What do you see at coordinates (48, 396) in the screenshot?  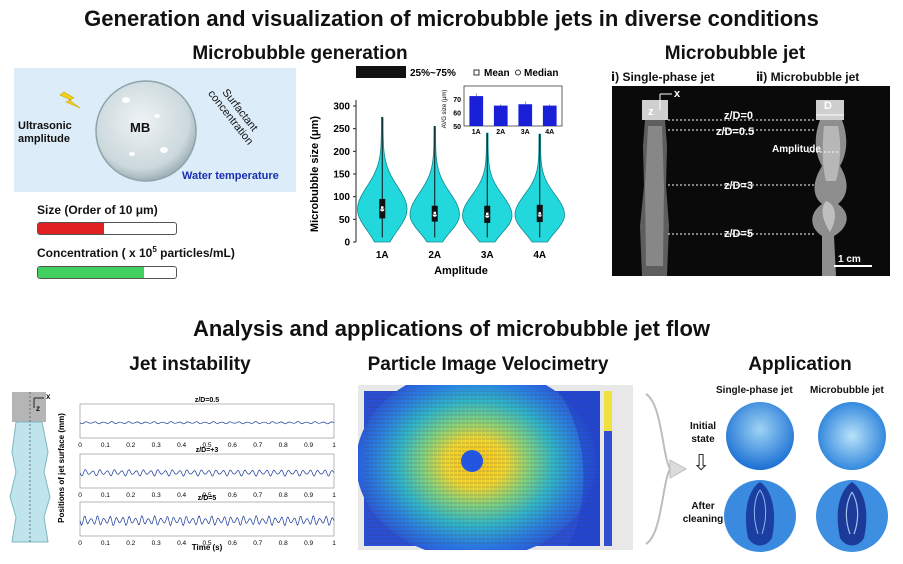 I see `schematic-x-label: x` at bounding box center [48, 396].